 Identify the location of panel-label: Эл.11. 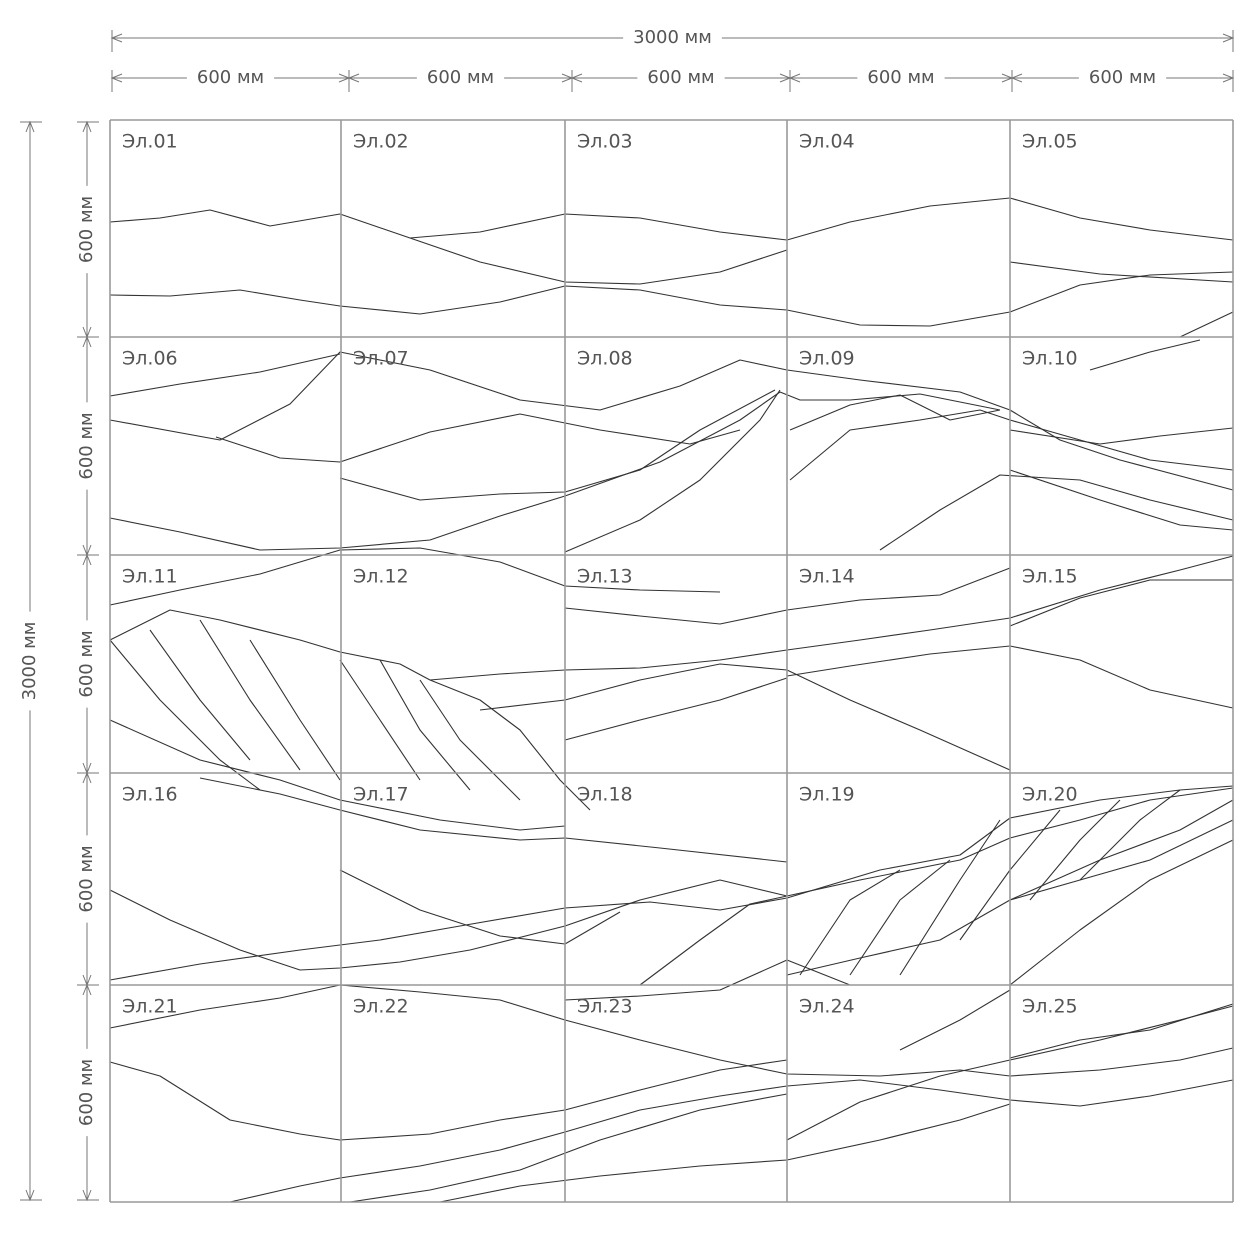
(150, 577).